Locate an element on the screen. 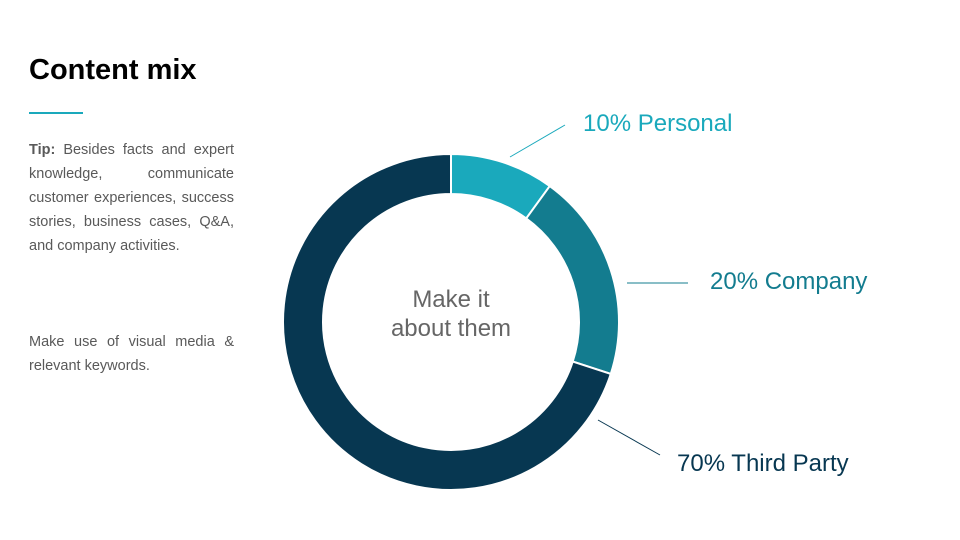 This screenshot has height=540, width=960. segment-value-label: 70% is located at coordinates (701, 463).